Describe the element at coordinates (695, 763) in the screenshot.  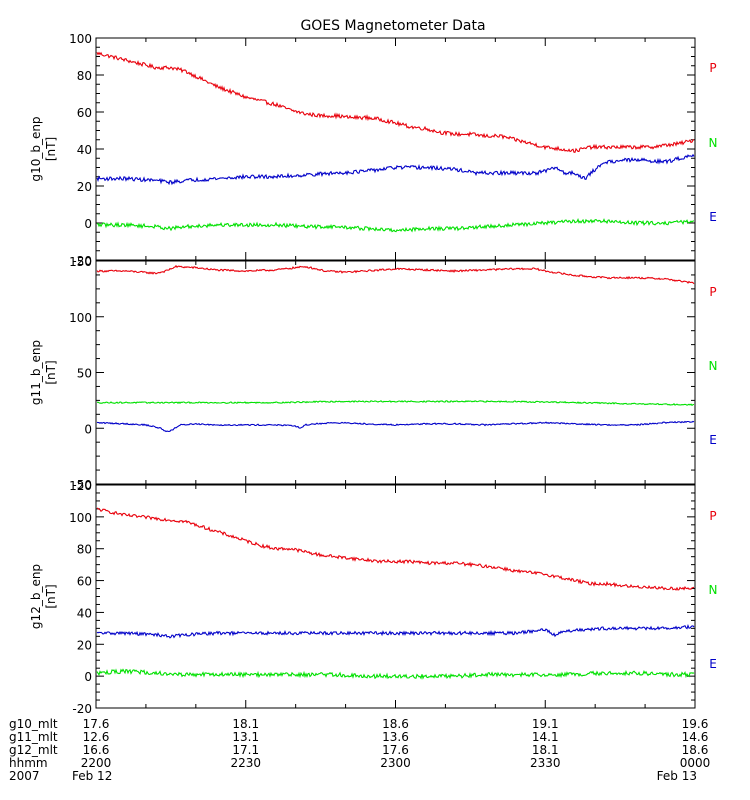
I see `x-tick-value: 0000` at that location.